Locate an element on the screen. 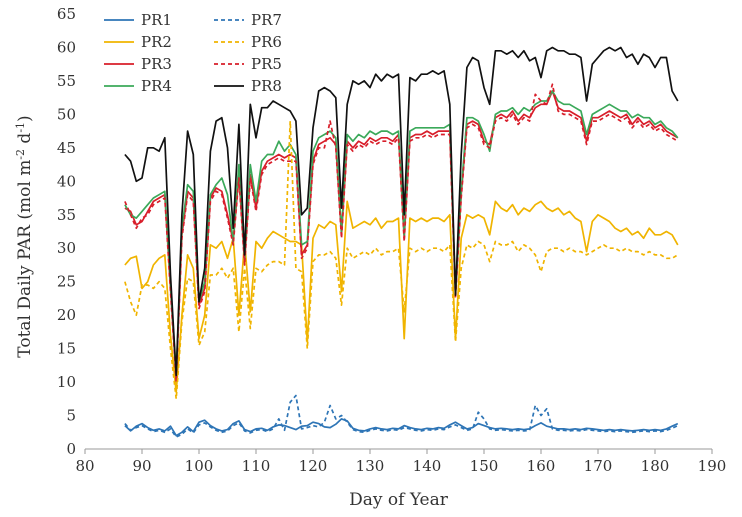 This screenshot has width=742, height=517. x-tick-label: 120 is located at coordinates (313, 466).